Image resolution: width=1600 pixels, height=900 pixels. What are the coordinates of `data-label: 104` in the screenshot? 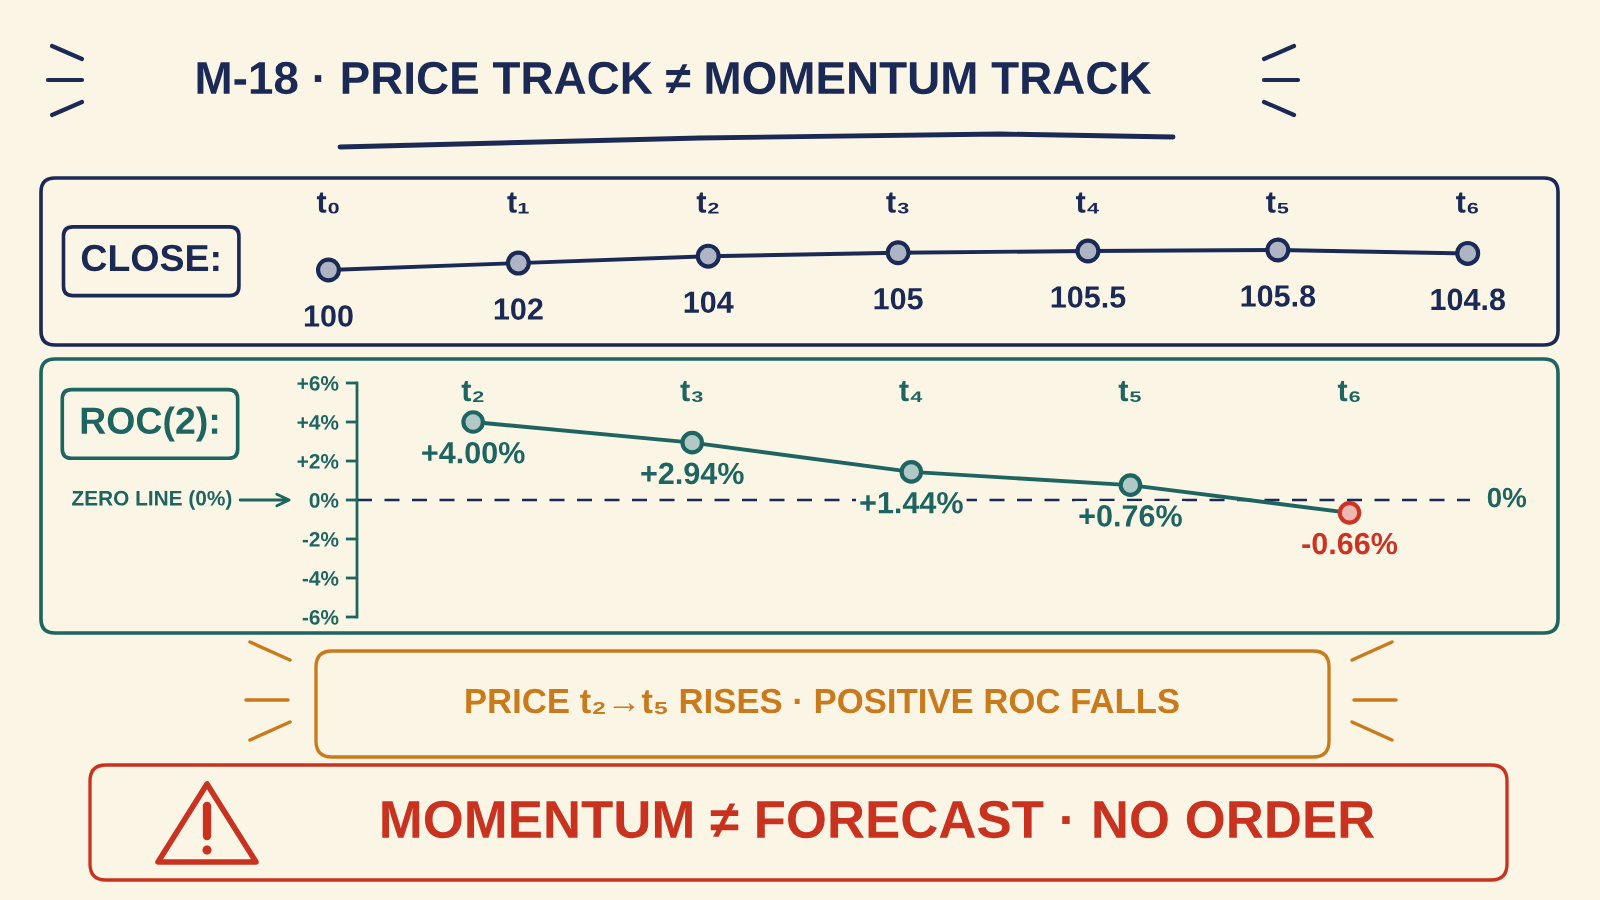 It's located at (709, 302).